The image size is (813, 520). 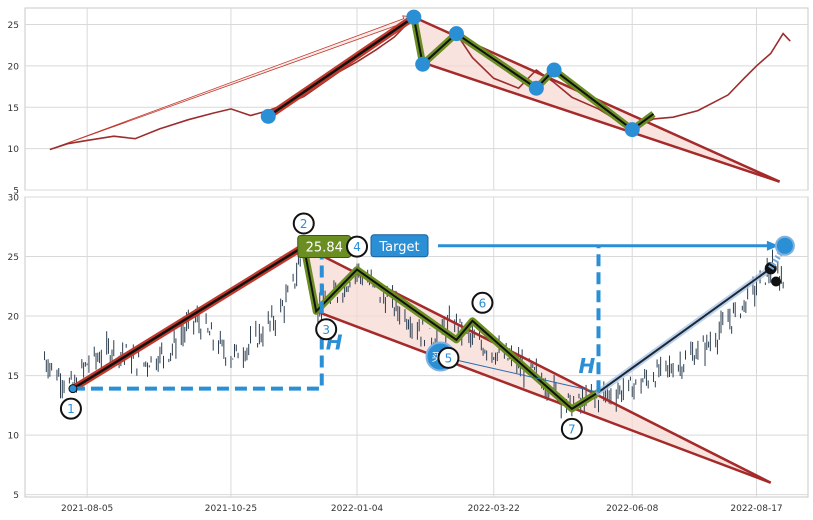 I want to click on buy-trendline, so click(x=519, y=374).